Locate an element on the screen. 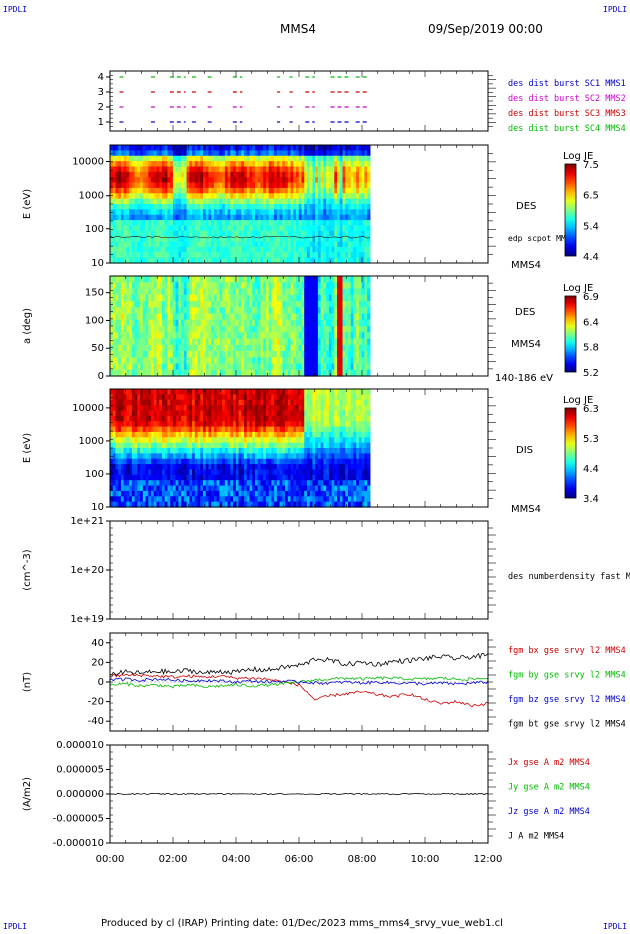 The image size is (630, 934). time-tick-6: 12:00 is located at coordinates (488, 859).